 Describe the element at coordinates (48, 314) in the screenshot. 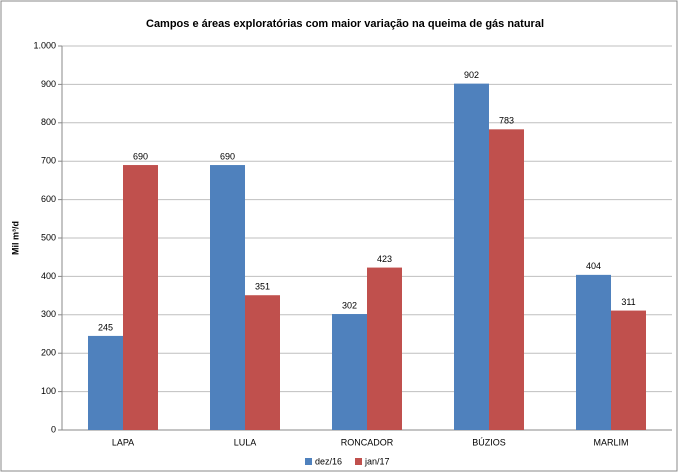

I see `y-tick-label: 300` at that location.